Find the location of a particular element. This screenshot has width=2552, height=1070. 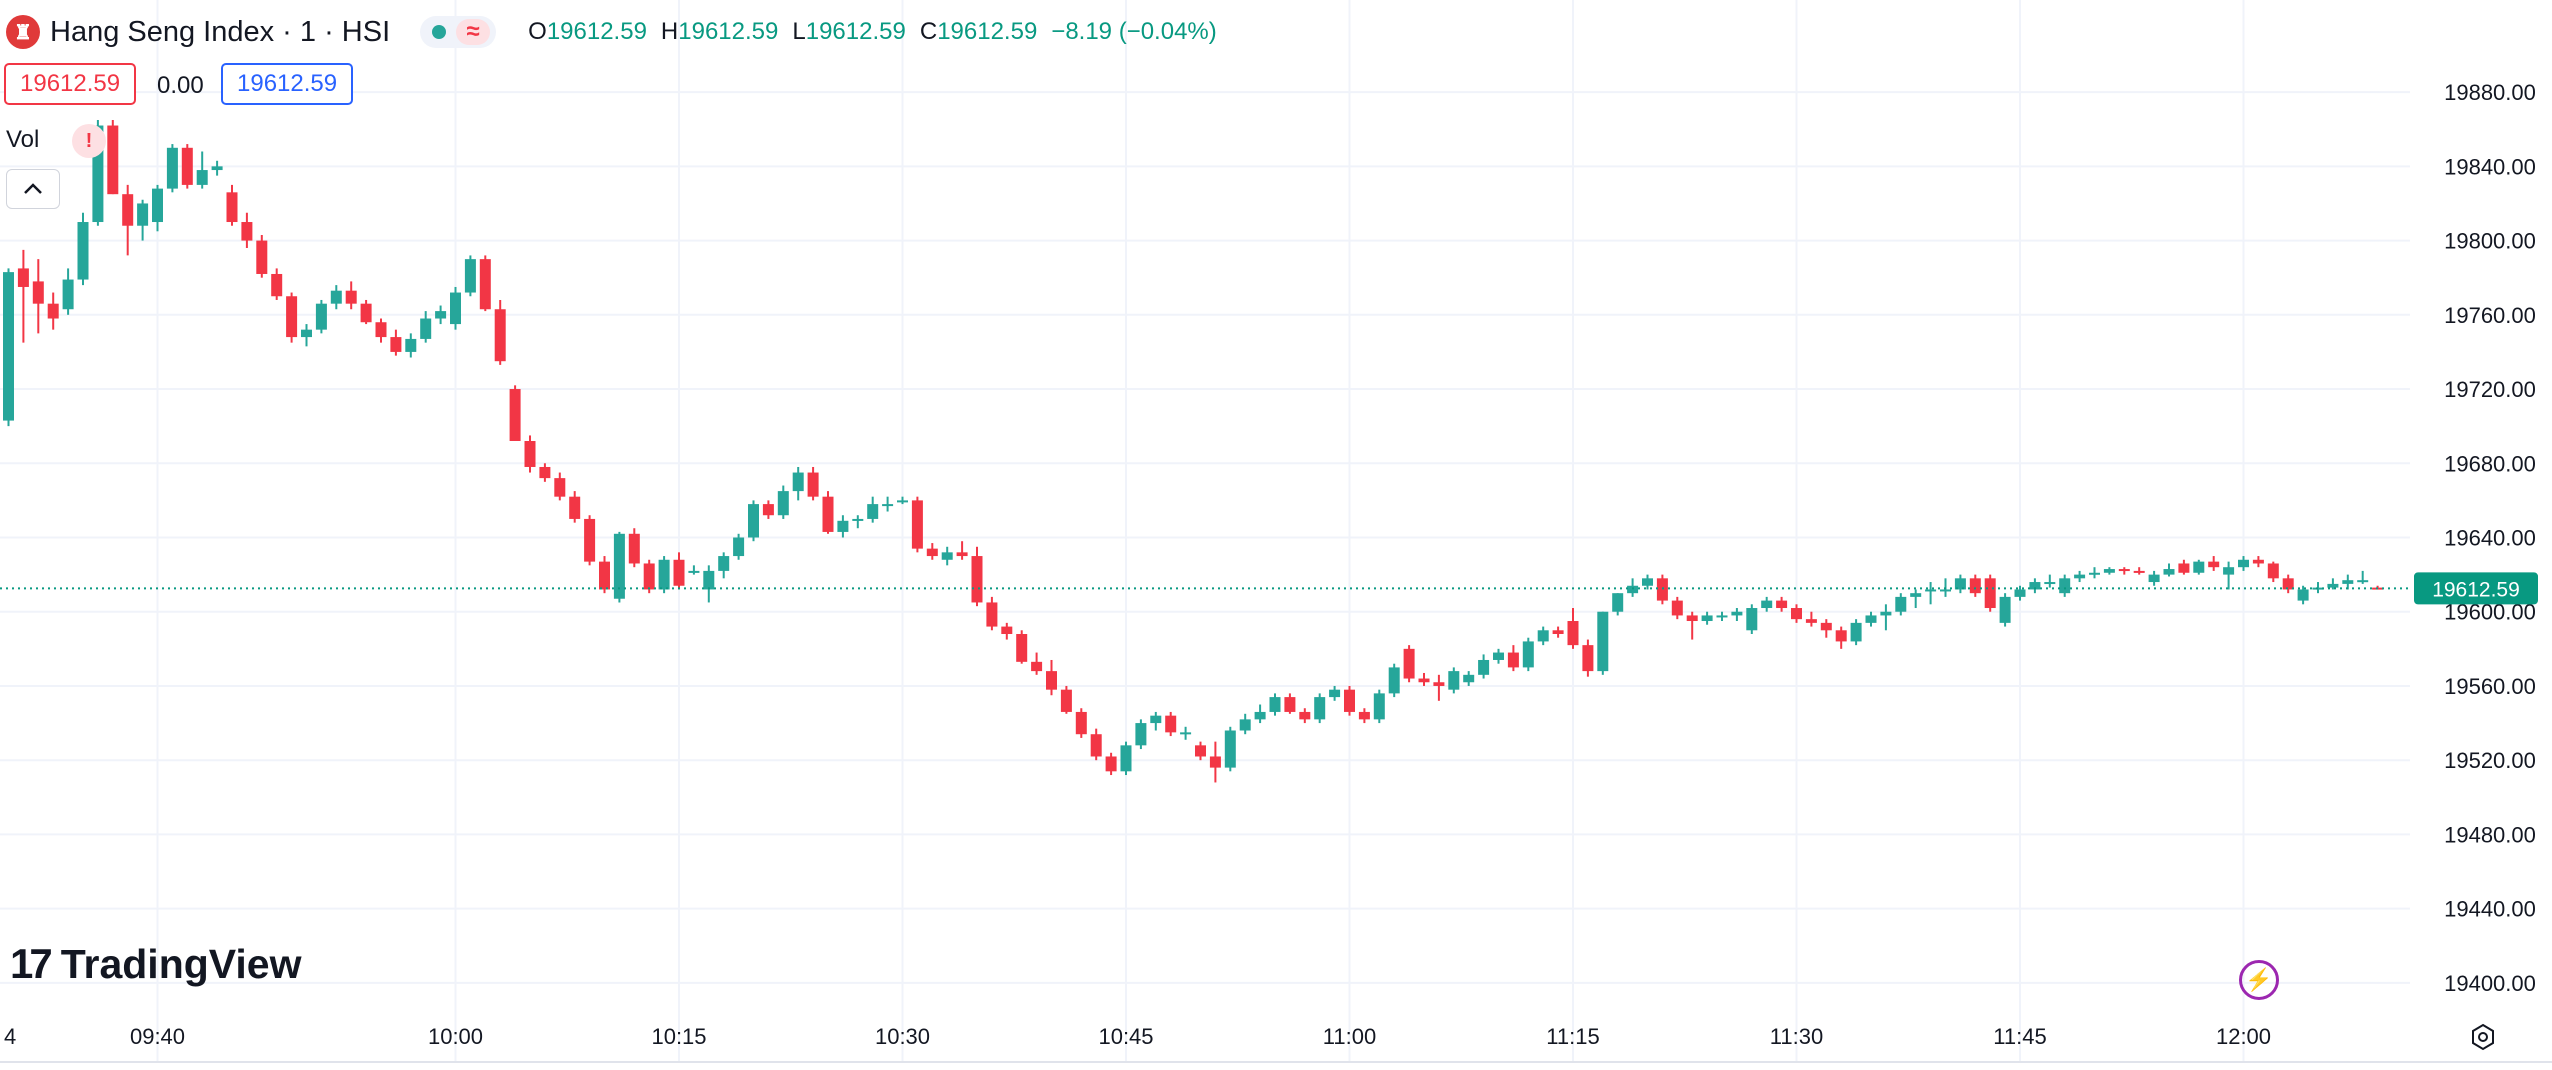

hsi-logo-icon: ♜ is located at coordinates (23, 32).